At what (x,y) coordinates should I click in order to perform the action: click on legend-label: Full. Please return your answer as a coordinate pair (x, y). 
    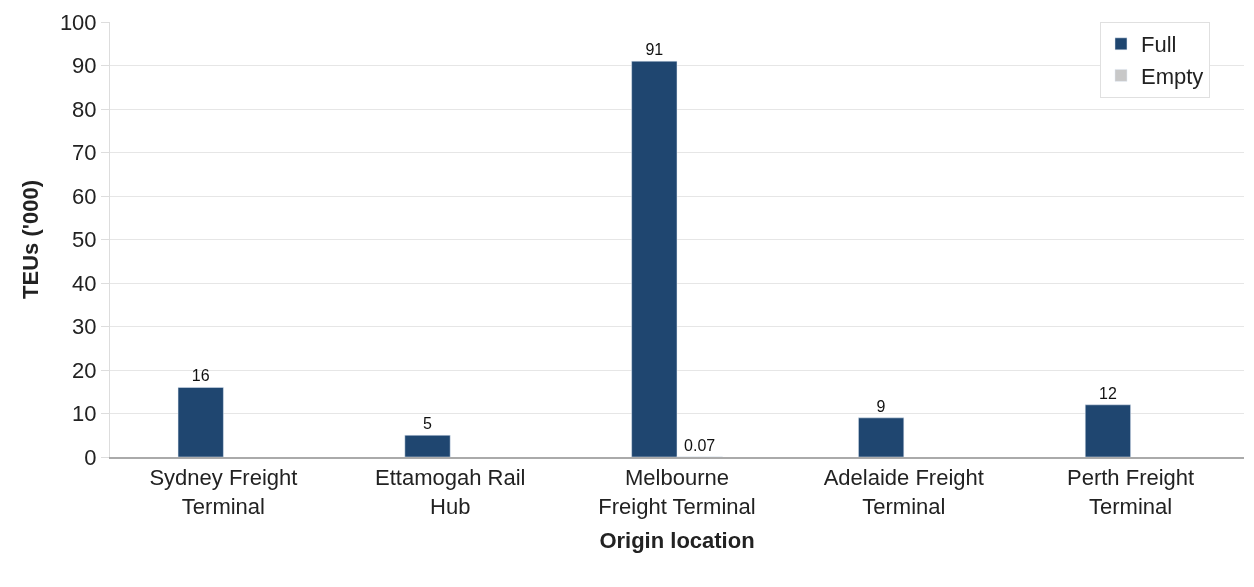
    Looking at the image, I should click on (1158, 45).